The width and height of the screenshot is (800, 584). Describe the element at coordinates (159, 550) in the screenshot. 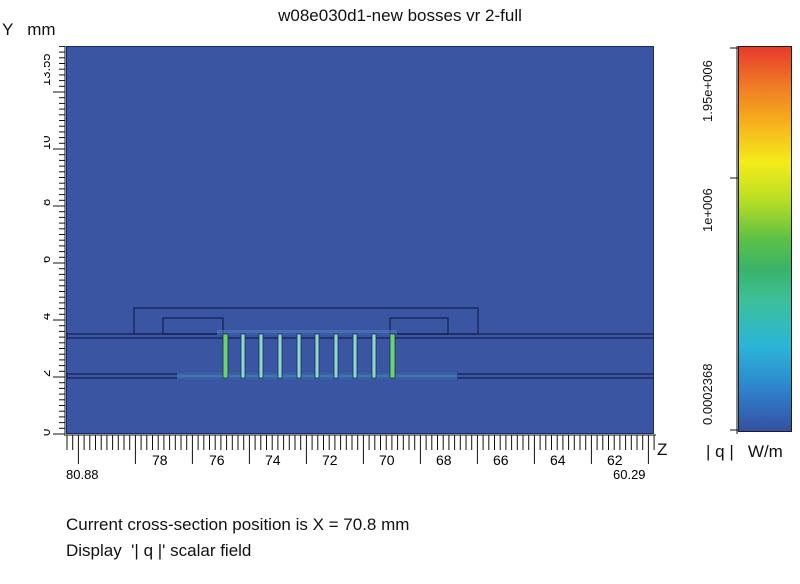

I see `display-field-status: Display '| q |' scalar field` at that location.